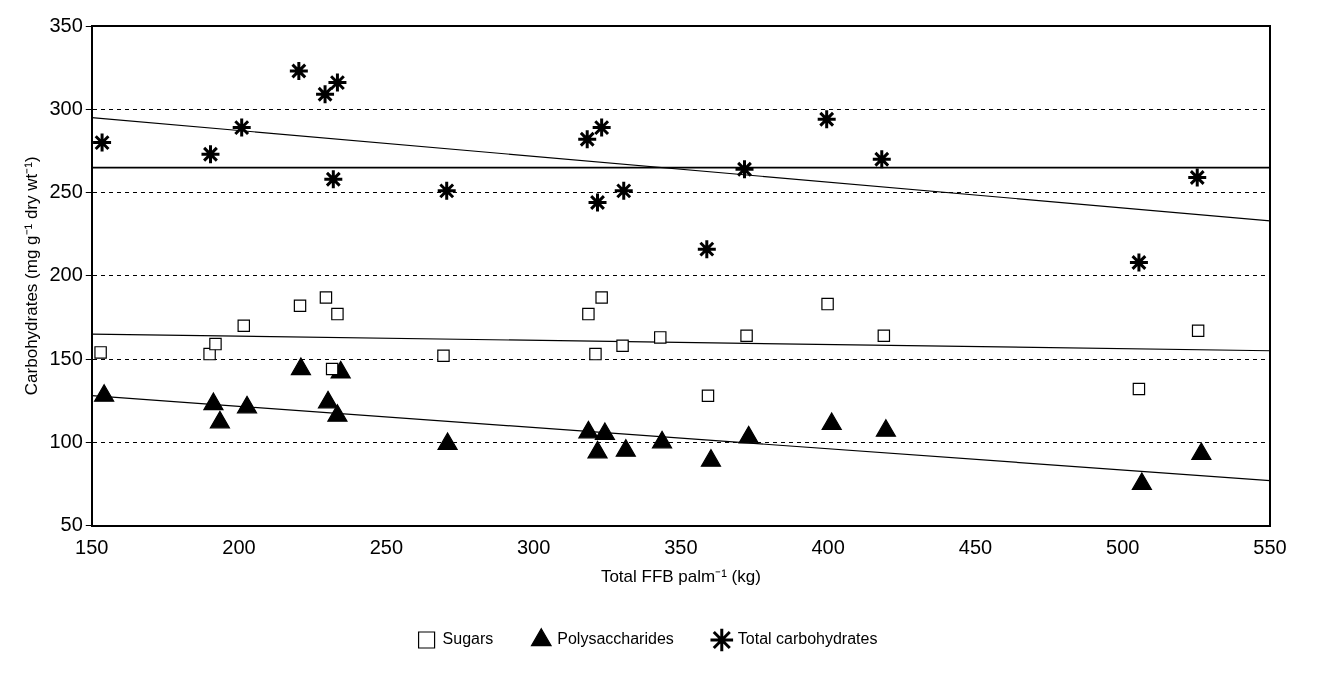 This screenshot has width=1333, height=687. I want to click on x-tick-label: 150, so click(92, 547).